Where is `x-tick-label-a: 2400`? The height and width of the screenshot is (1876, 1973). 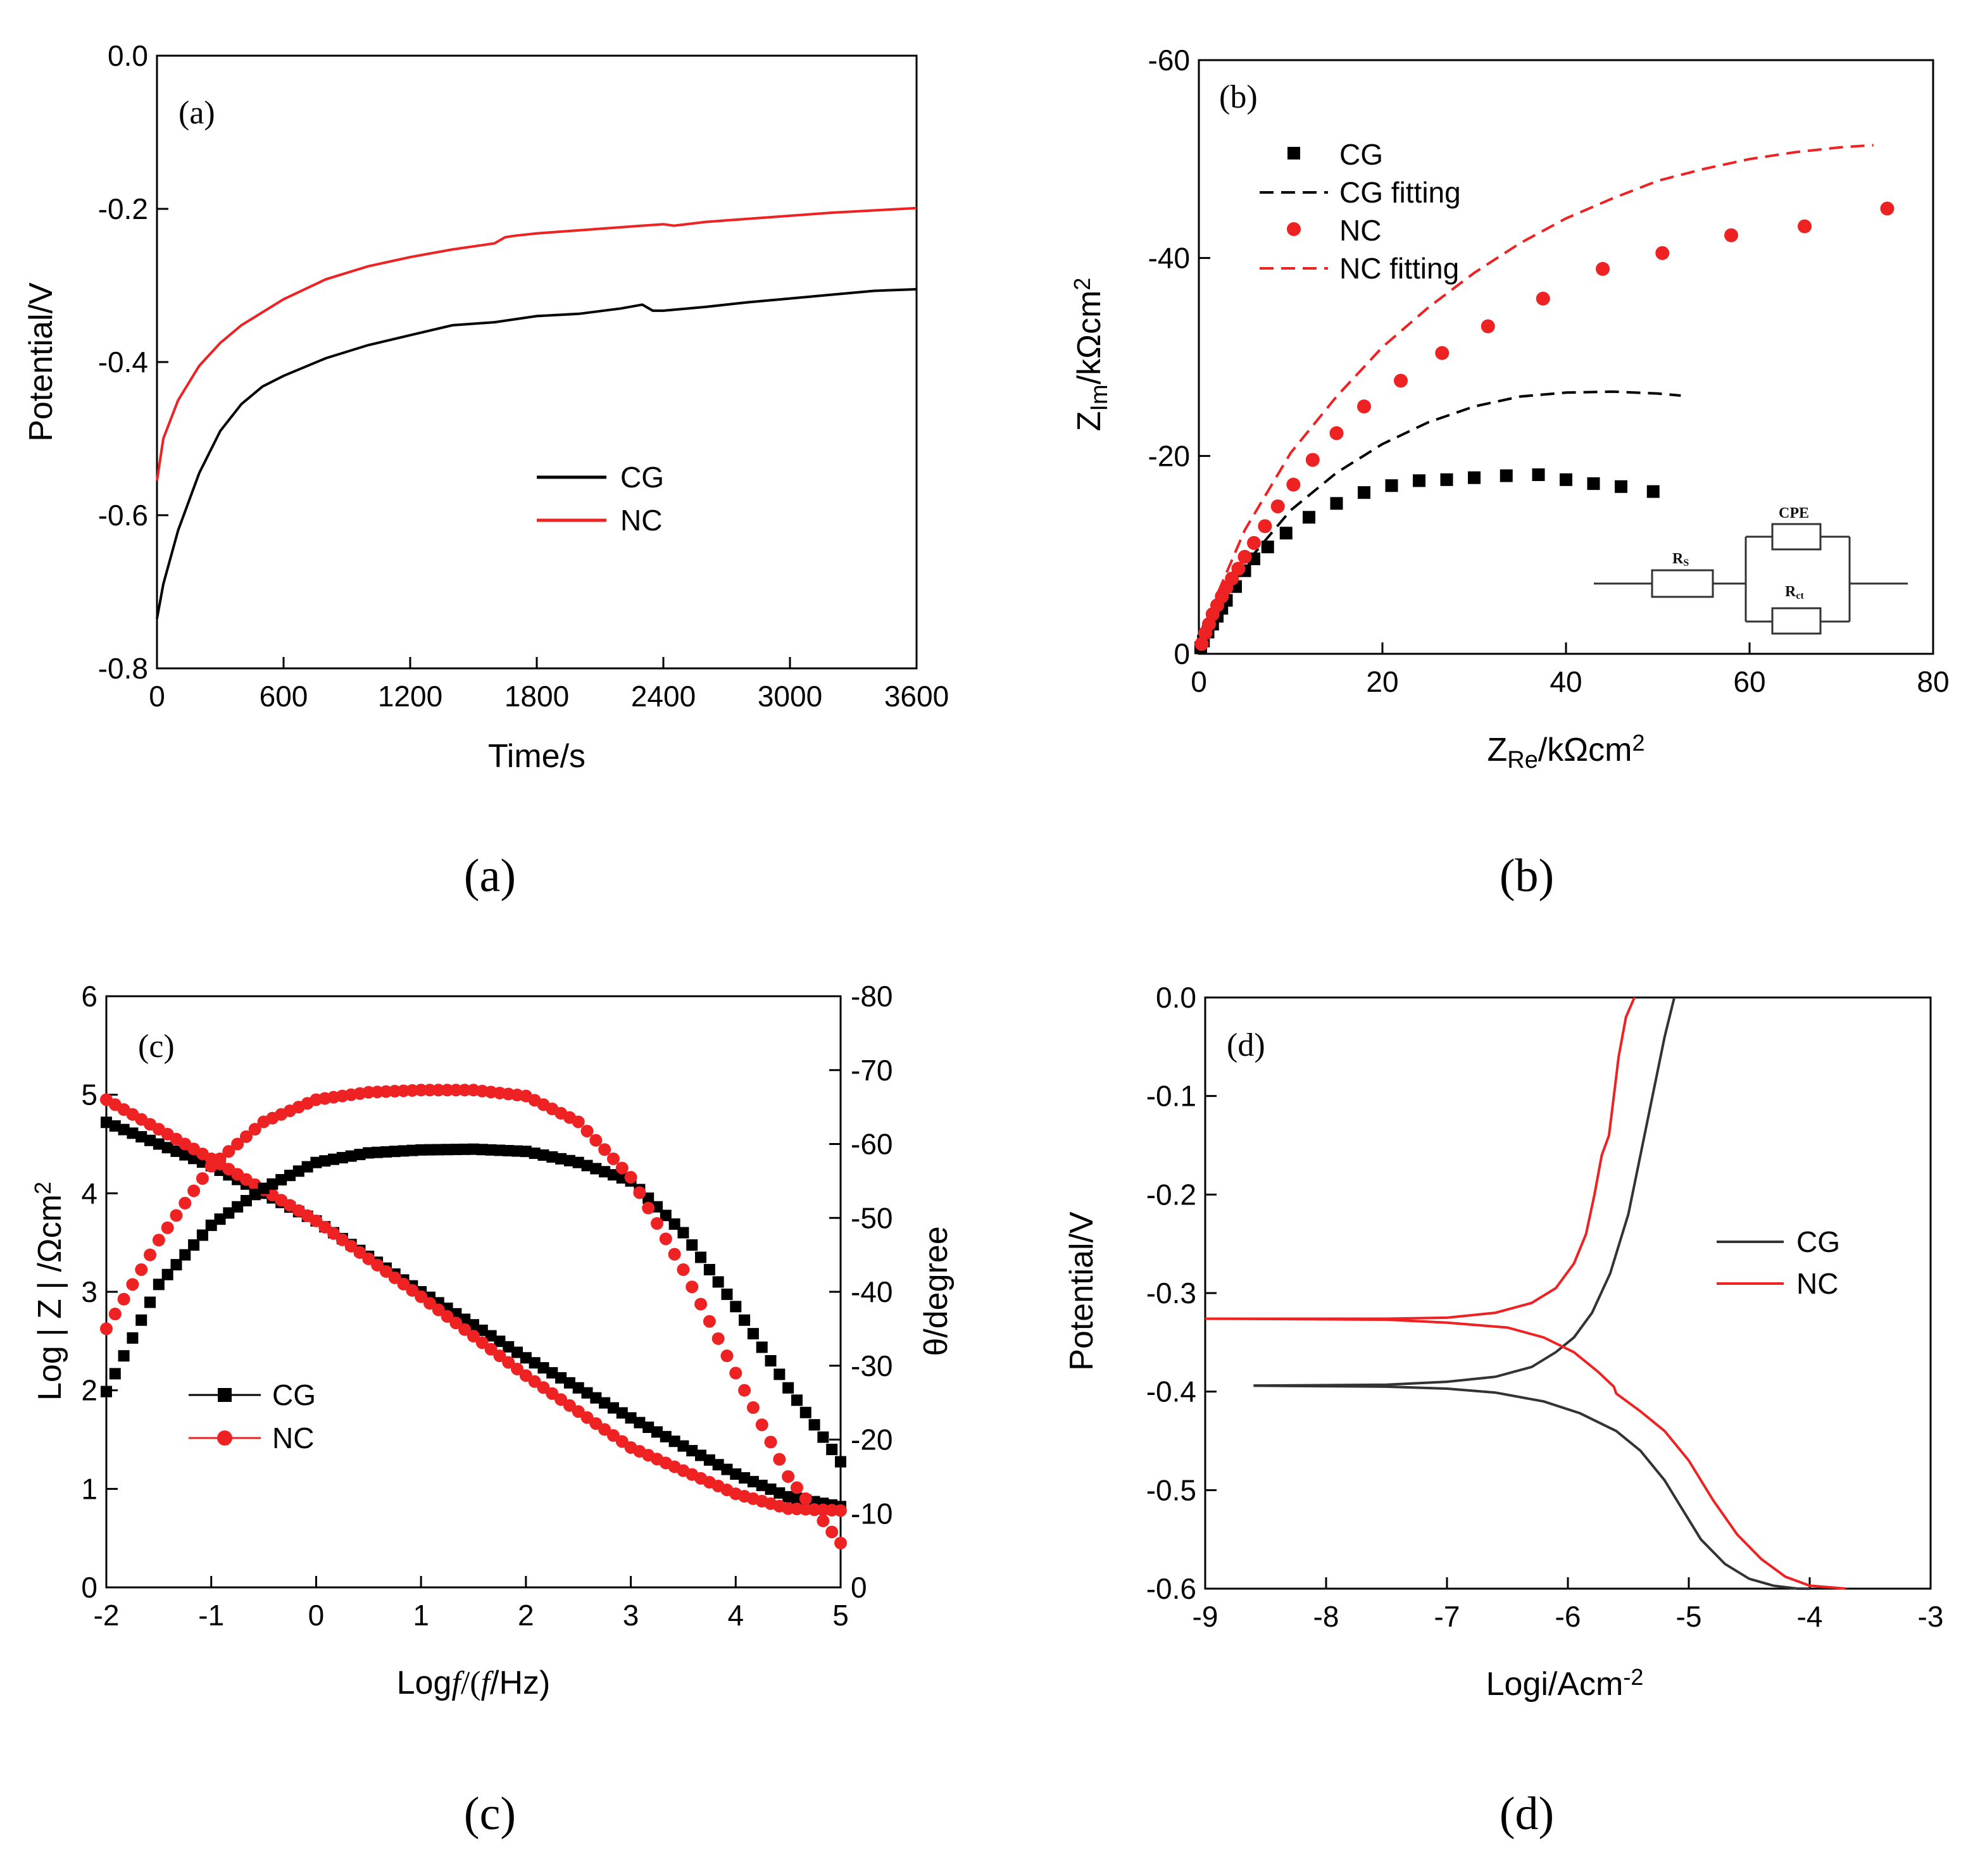 x-tick-label-a: 2400 is located at coordinates (663, 696).